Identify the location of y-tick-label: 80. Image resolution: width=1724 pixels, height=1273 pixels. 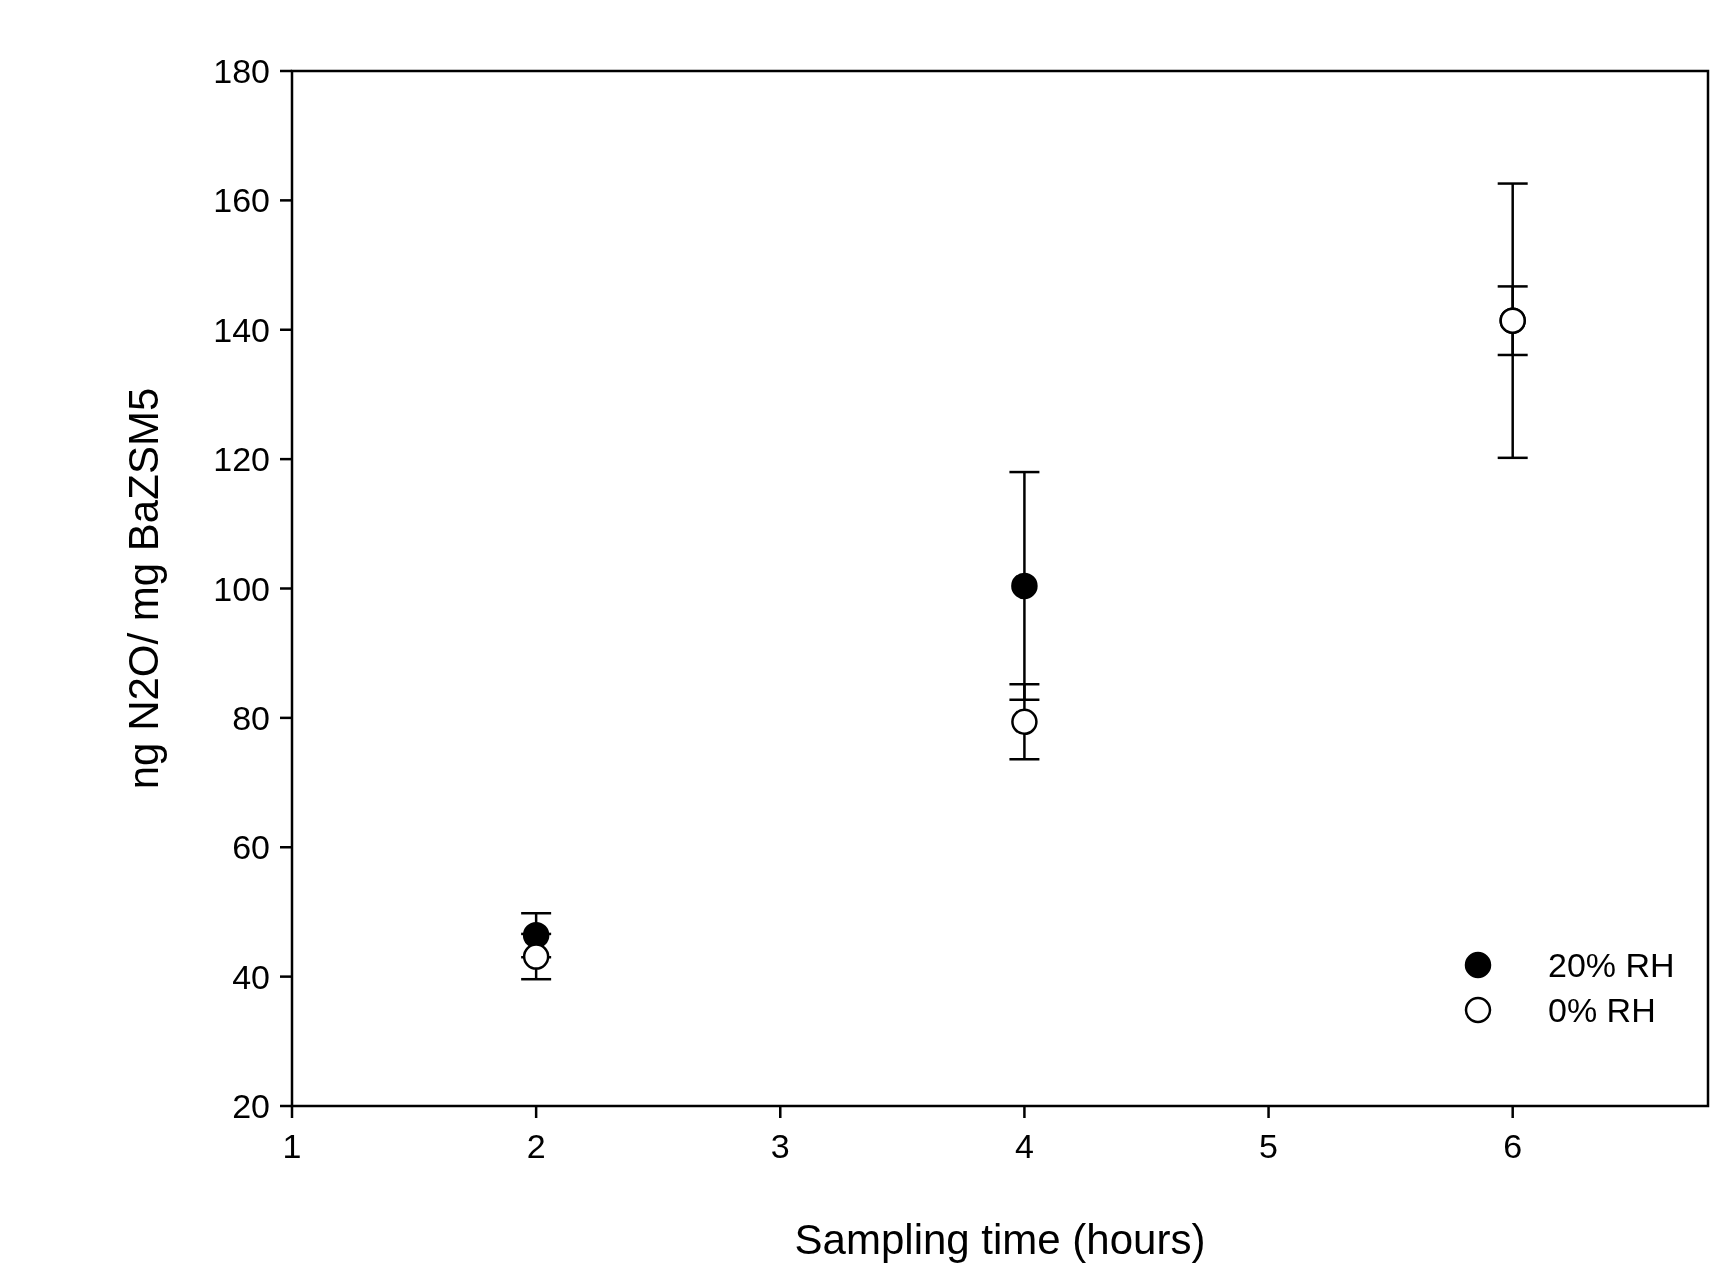
(251, 717).